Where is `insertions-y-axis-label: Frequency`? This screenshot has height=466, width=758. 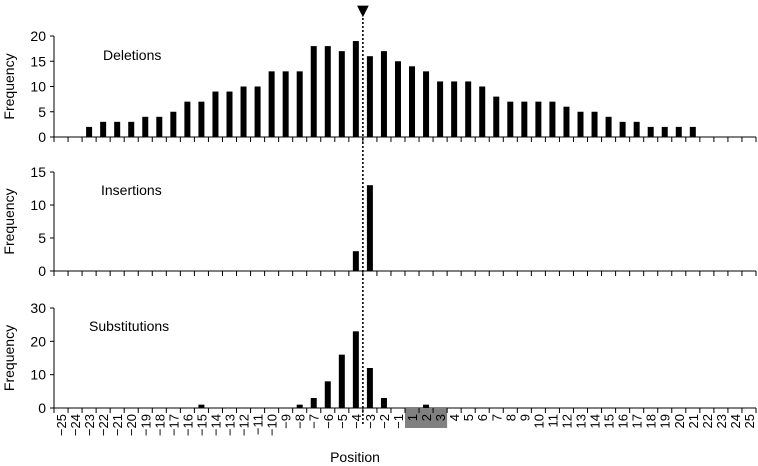
insertions-y-axis-label: Frequency is located at coordinates (9, 221).